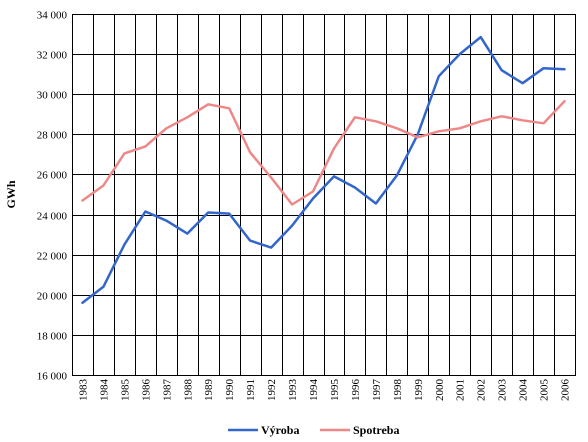 This screenshot has height=442, width=588. I want to click on legend: Výroba Spotreba, so click(313, 430).